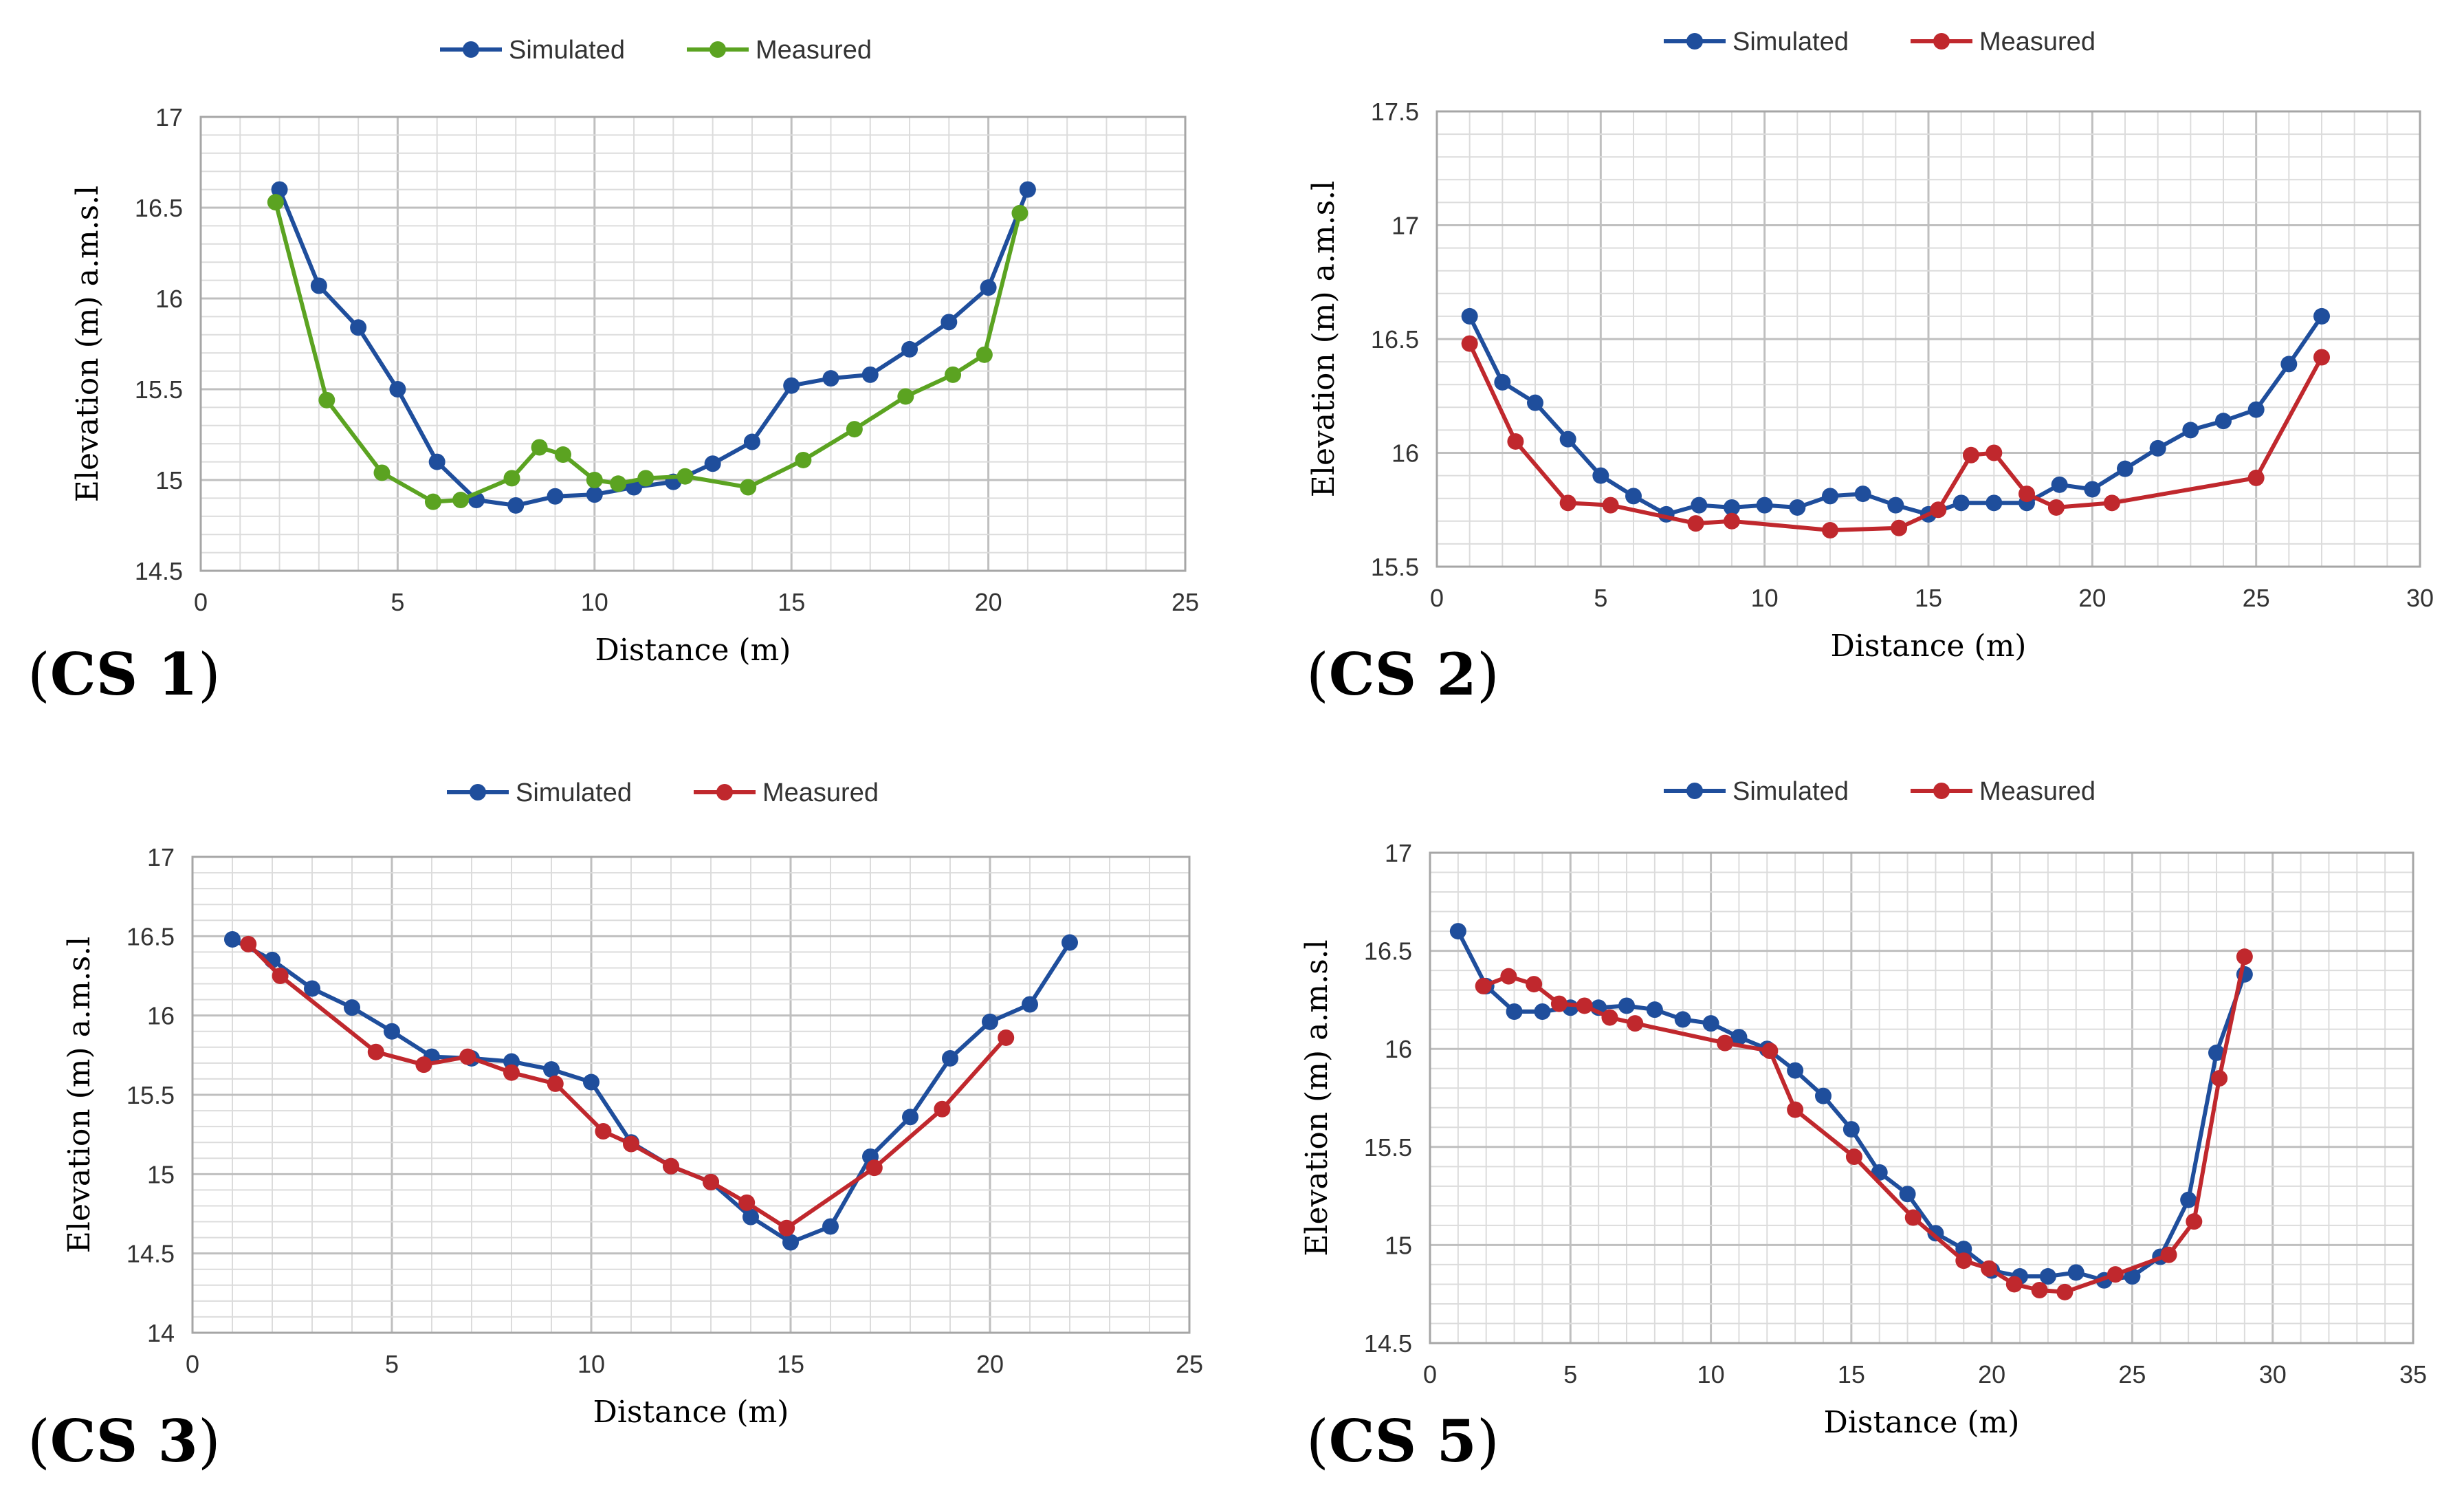 Image resolution: width=2464 pixels, height=1493 pixels. I want to click on legend: Simulated Measured, so click(656, 50).